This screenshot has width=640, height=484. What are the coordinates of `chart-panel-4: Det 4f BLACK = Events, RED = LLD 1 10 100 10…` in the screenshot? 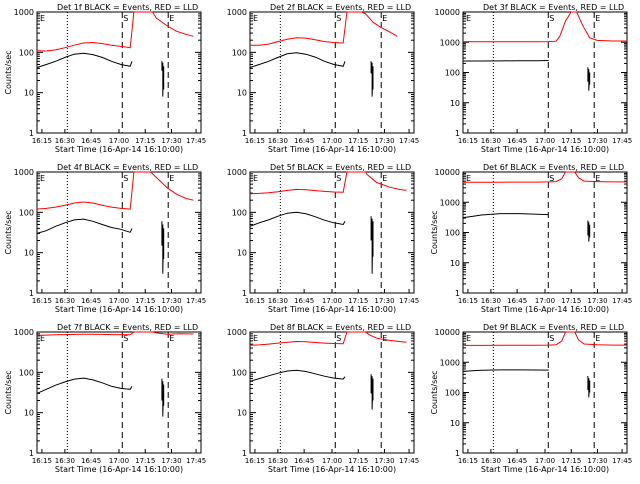 It's located at (105, 238).